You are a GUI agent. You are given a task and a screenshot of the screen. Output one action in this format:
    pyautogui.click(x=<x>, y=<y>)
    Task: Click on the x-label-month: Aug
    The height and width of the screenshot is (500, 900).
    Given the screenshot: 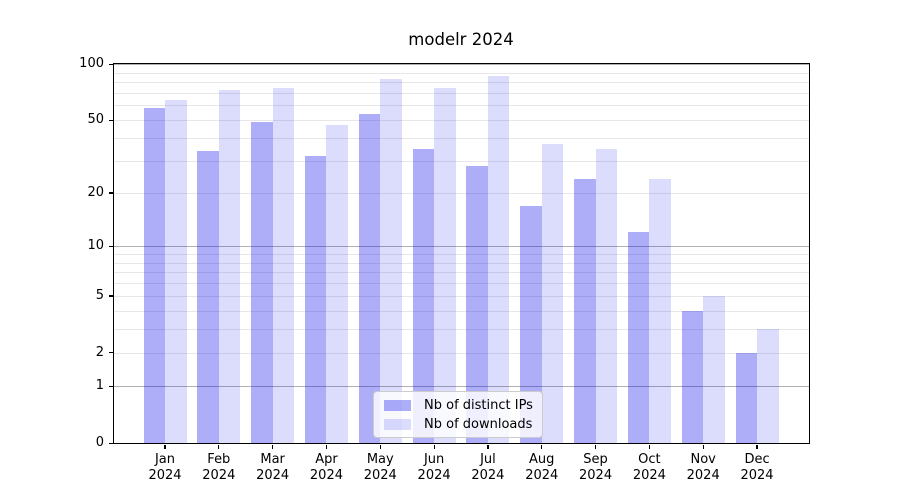 What is the action you would take?
    pyautogui.click(x=542, y=459)
    